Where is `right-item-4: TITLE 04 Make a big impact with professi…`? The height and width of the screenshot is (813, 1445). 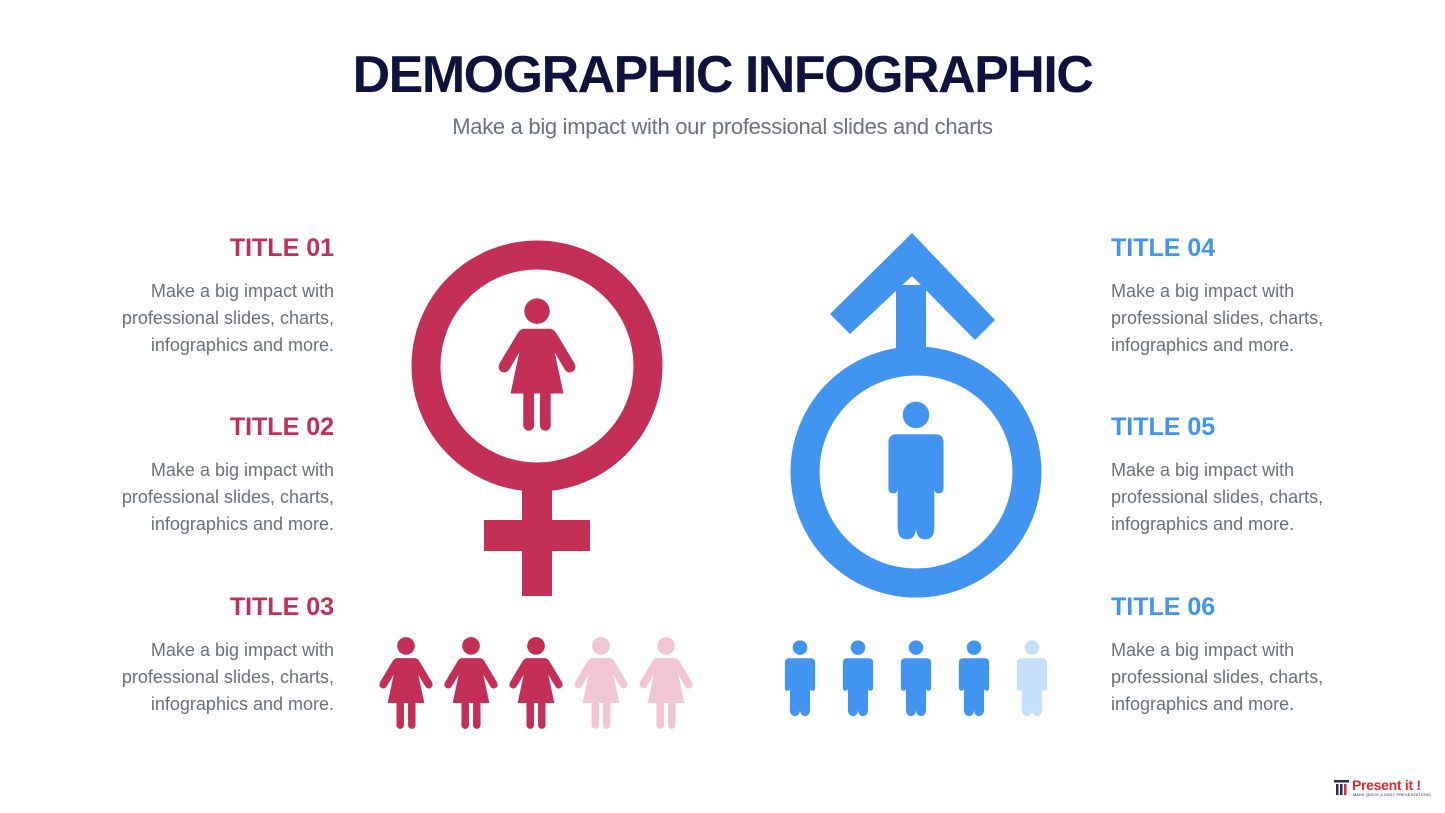 right-item-4: TITLE 04 Make a big impact with professi… is located at coordinates (1261, 296).